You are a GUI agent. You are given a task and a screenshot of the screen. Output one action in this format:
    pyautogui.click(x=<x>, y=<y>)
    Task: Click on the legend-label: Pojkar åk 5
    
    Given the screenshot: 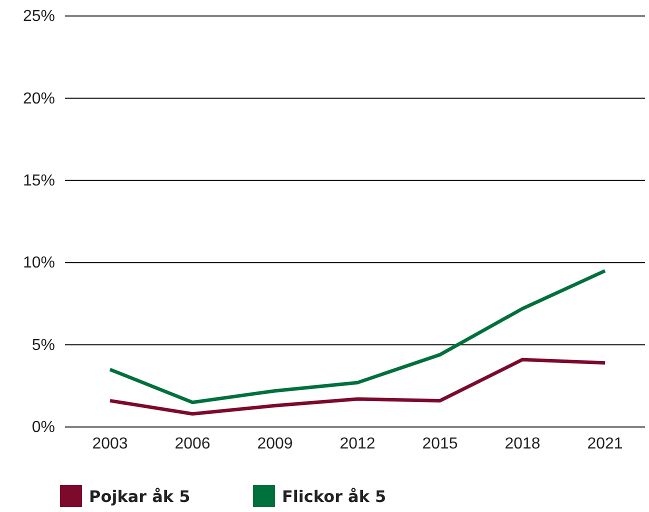 What is the action you would take?
    pyautogui.click(x=139, y=496)
    